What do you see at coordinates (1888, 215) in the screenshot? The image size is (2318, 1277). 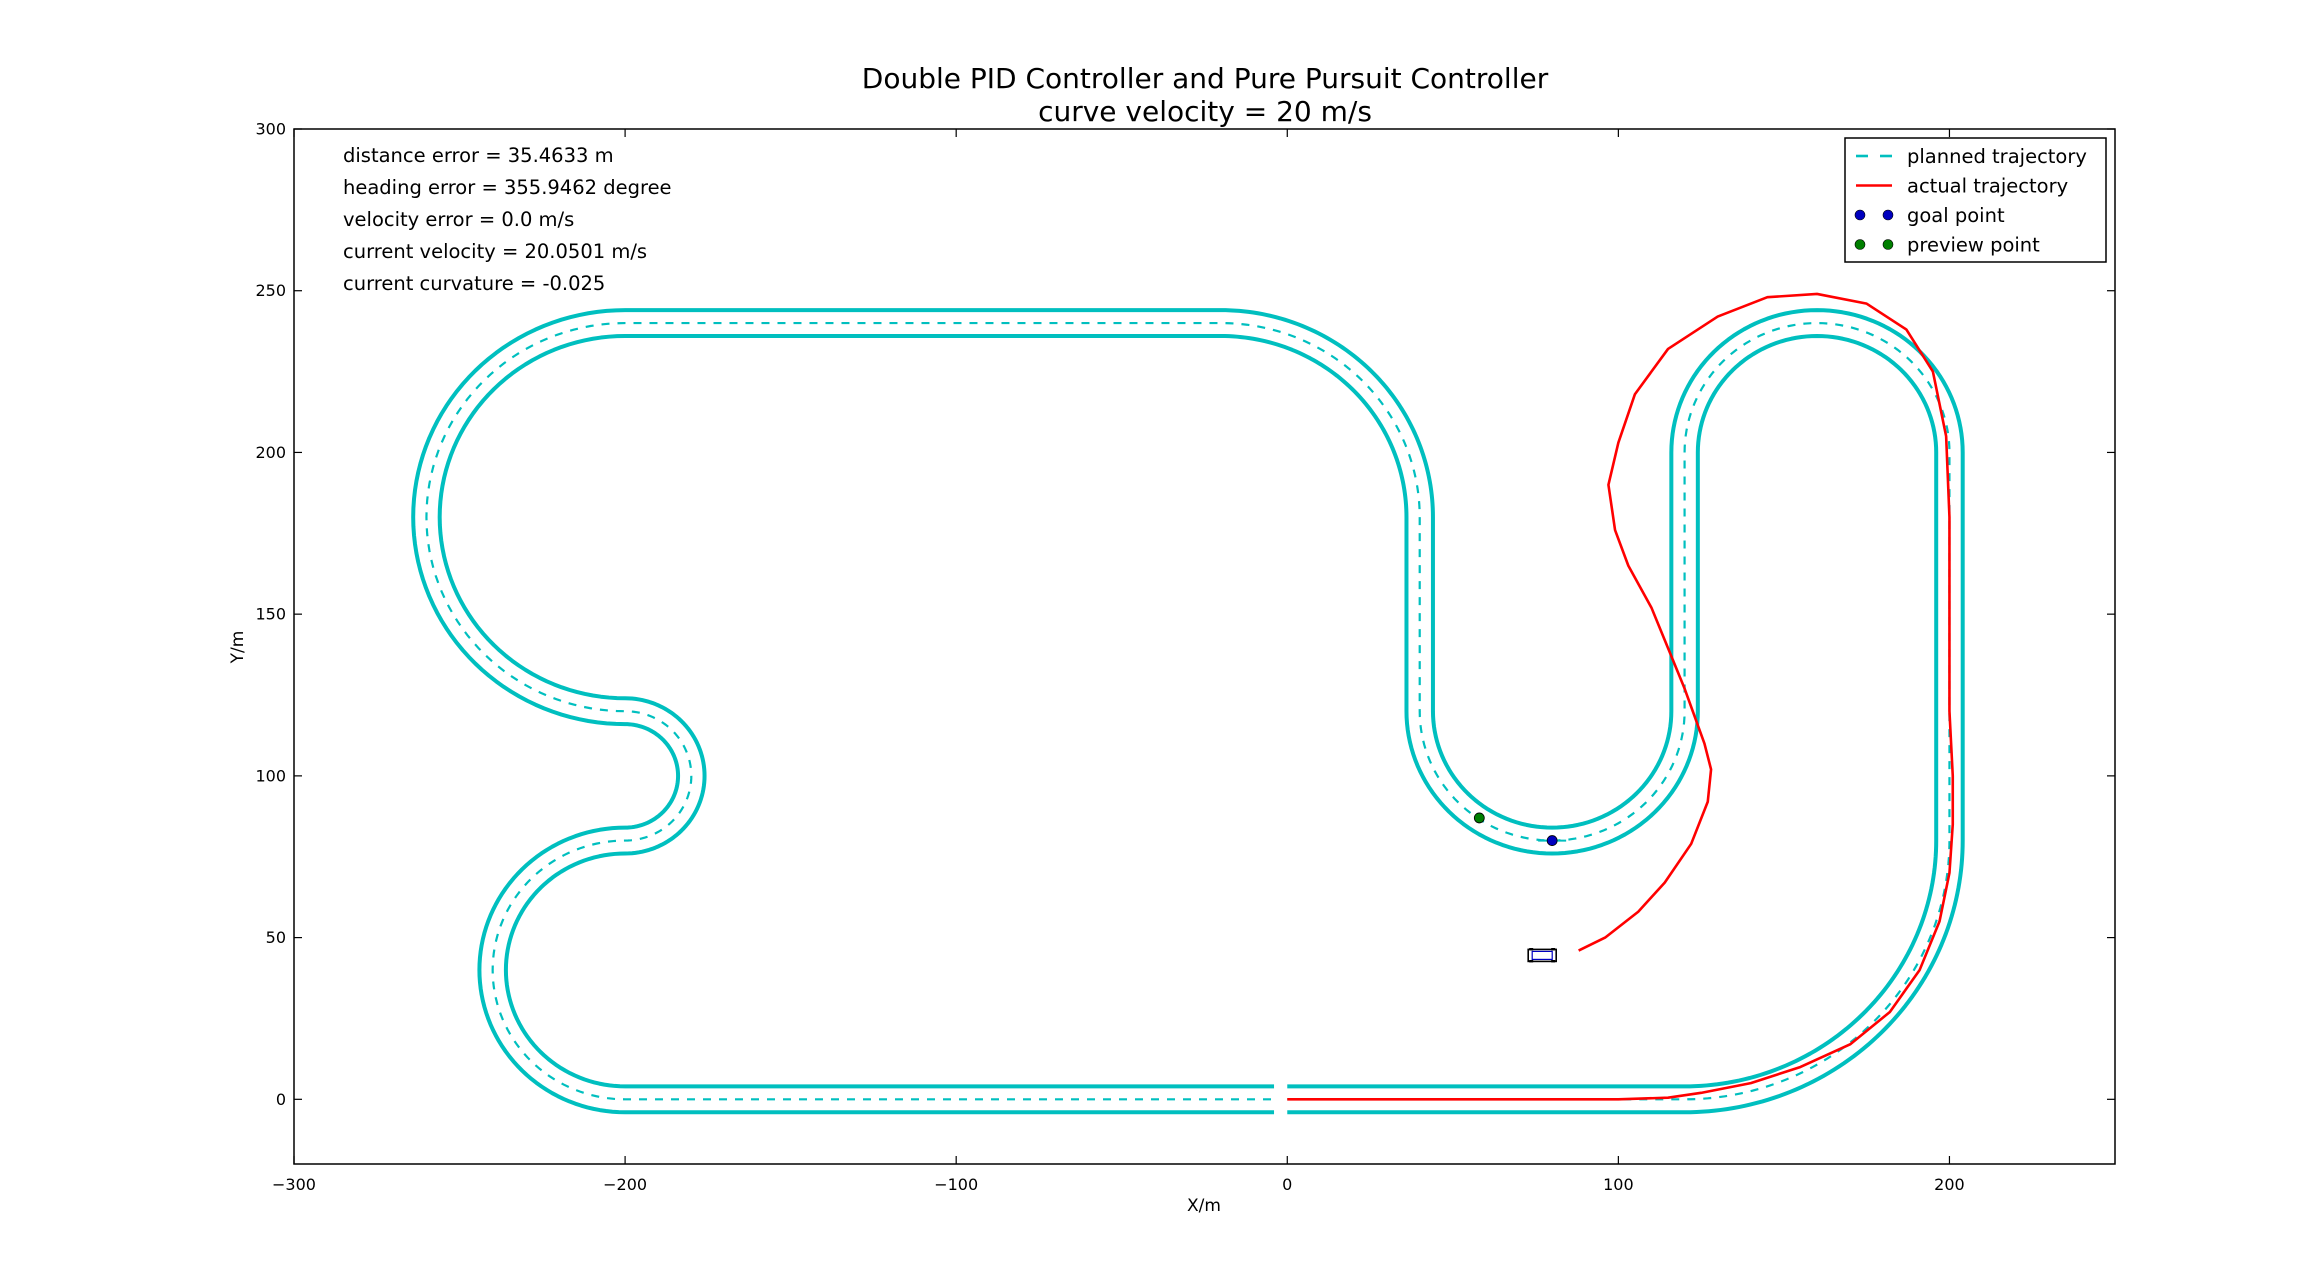 I see `legend-marker-2-b` at bounding box center [1888, 215].